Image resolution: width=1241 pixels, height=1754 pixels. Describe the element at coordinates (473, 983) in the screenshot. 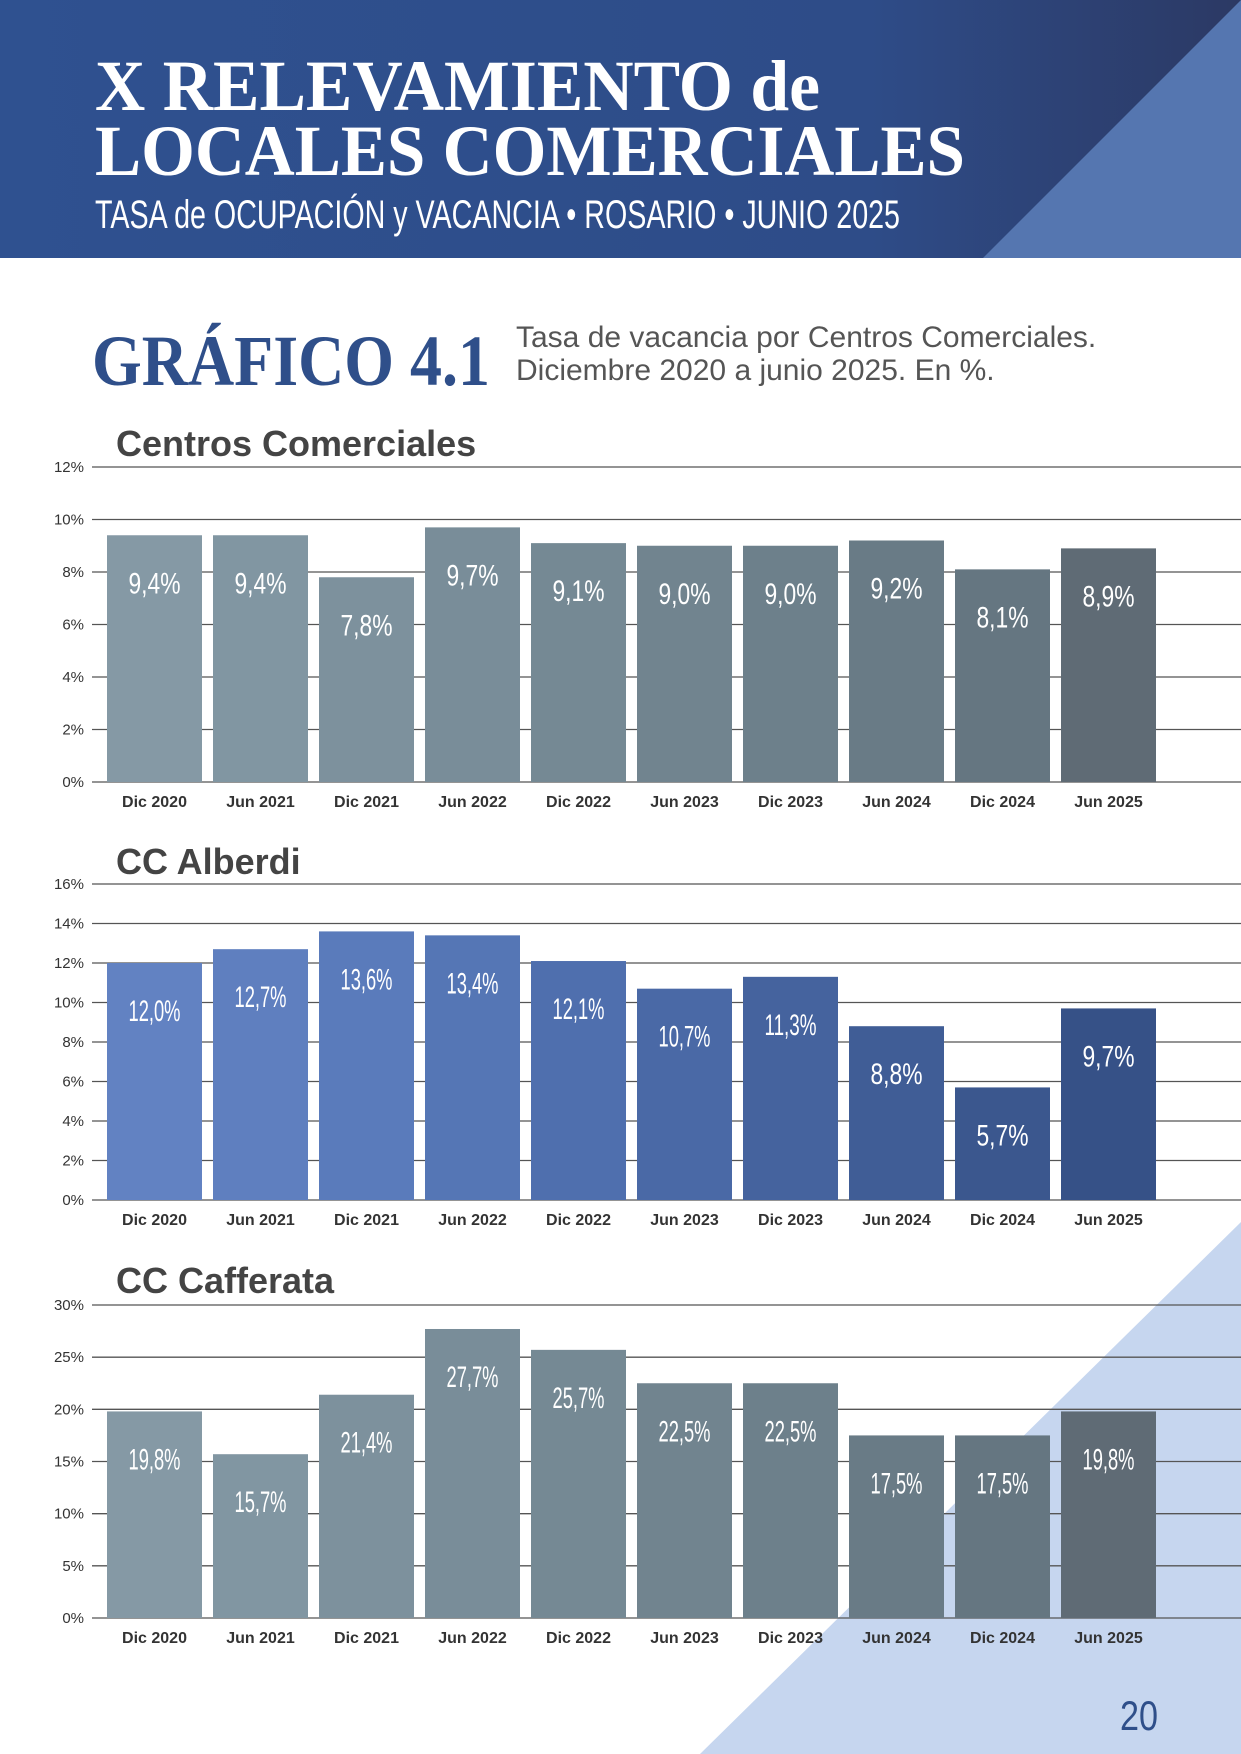

I see `value-label: 13,4%` at that location.